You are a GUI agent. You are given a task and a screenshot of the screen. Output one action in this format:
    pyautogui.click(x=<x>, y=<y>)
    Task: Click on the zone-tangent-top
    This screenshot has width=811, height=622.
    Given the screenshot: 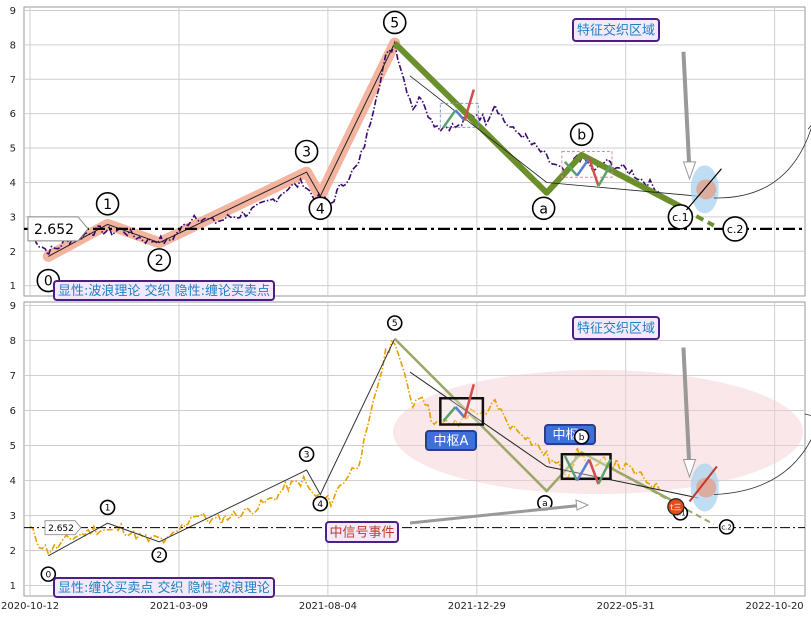 What is the action you would take?
    pyautogui.click(x=704, y=189)
    